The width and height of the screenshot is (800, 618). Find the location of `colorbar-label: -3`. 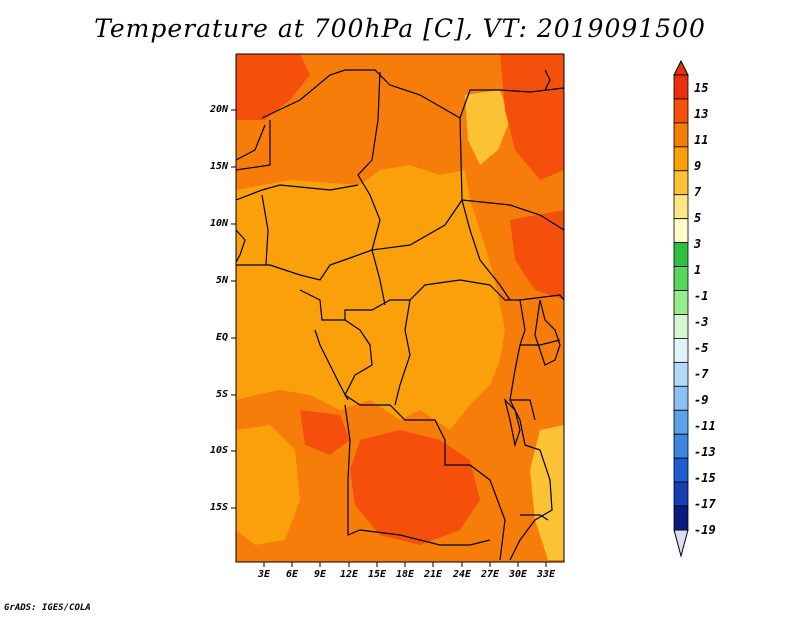

colorbar-label: -3 is located at coordinates (701, 322).